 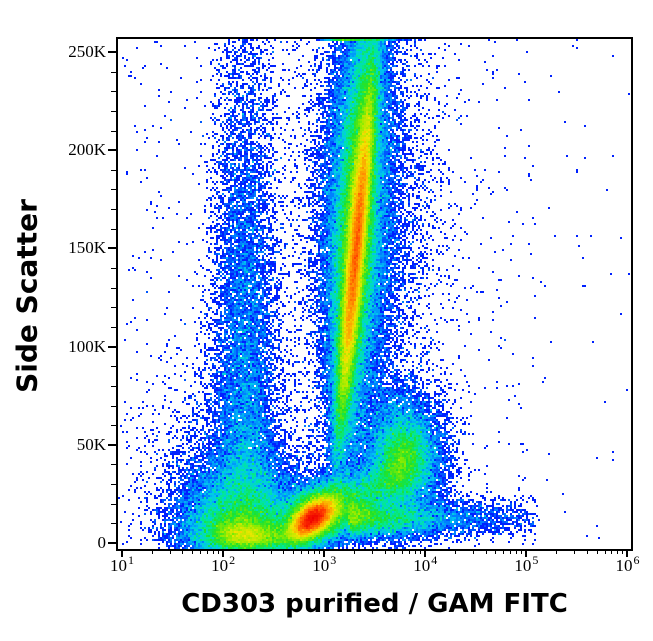 What do you see at coordinates (425, 564) in the screenshot?
I see `x-tick-label: 10⁴` at bounding box center [425, 564].